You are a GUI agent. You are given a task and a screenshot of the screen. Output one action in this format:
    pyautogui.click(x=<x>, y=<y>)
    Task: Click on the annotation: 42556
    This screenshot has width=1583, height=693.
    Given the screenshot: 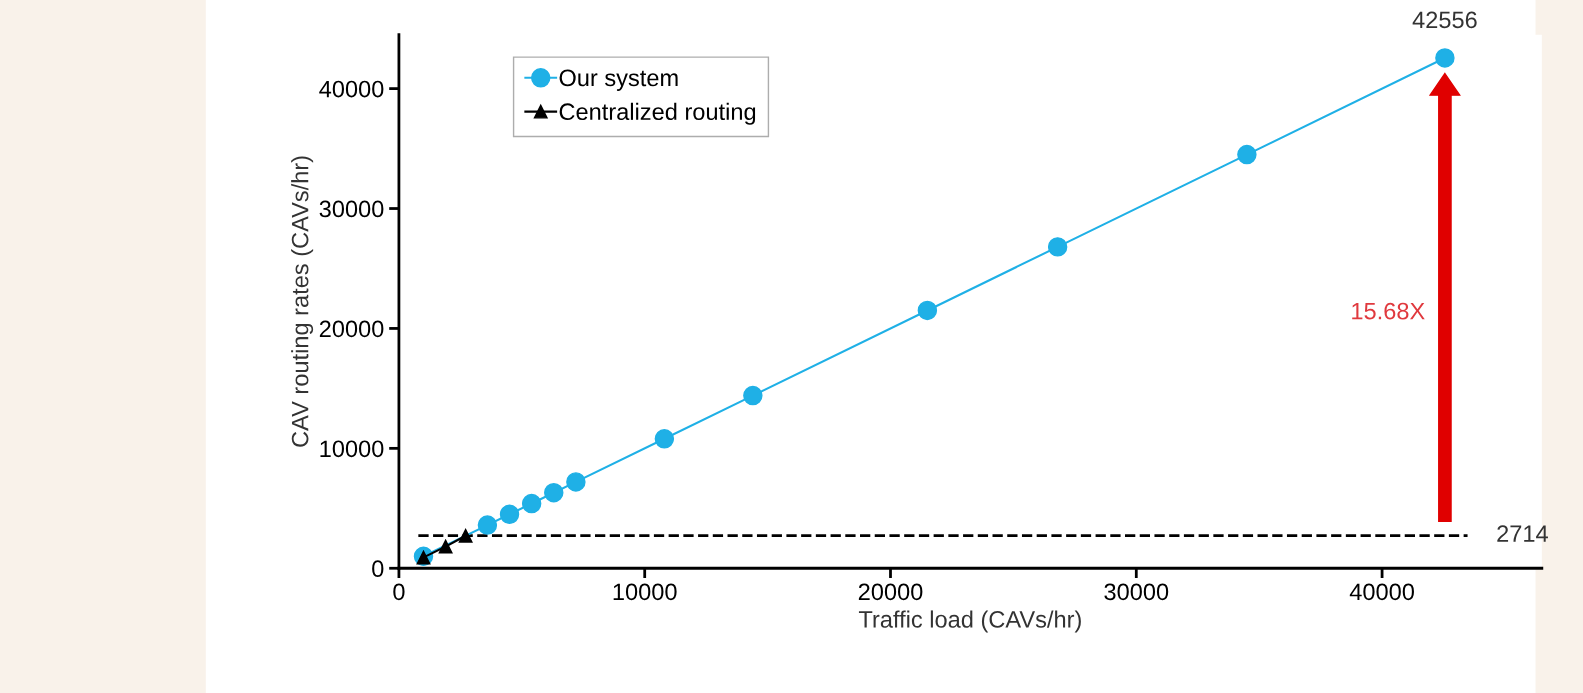 What is the action you would take?
    pyautogui.click(x=1444, y=20)
    